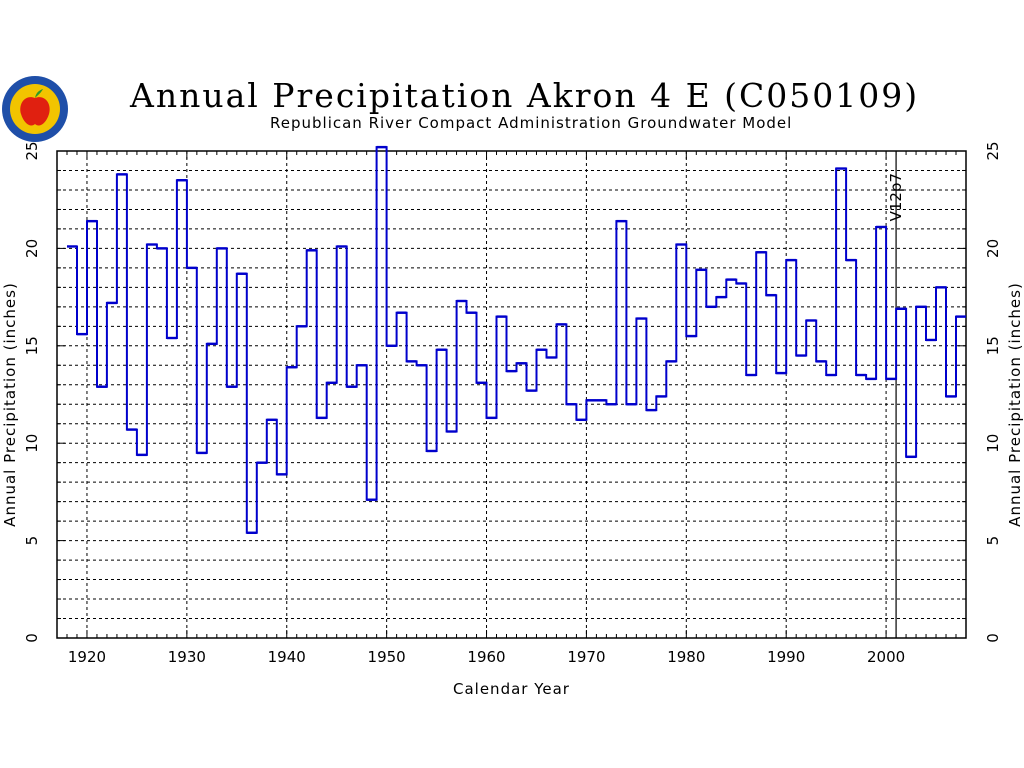 The height and width of the screenshot is (768, 1024). I want to click on x-tick-label: 1940, so click(287, 657).